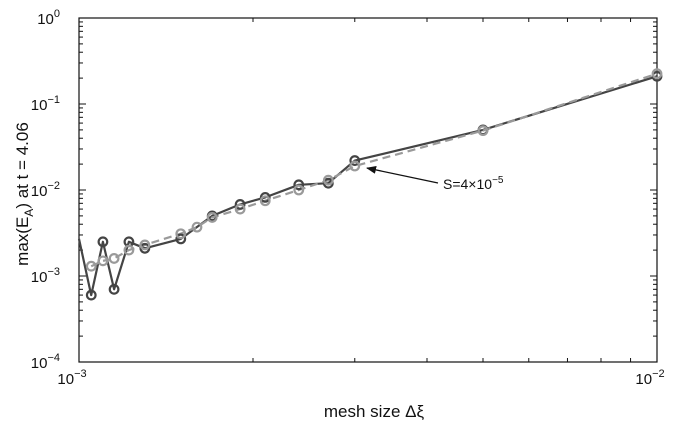 This screenshot has height=427, width=674. Describe the element at coordinates (402, 174) in the screenshot. I see `annotation-arrow` at that location.